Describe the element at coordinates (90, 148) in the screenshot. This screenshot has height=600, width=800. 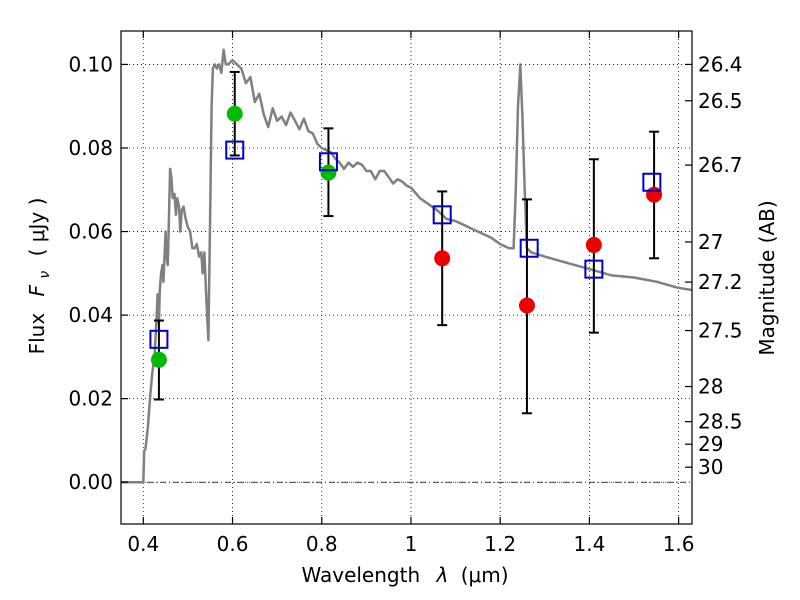
I see `y-tick-label: 0.08` at that location.